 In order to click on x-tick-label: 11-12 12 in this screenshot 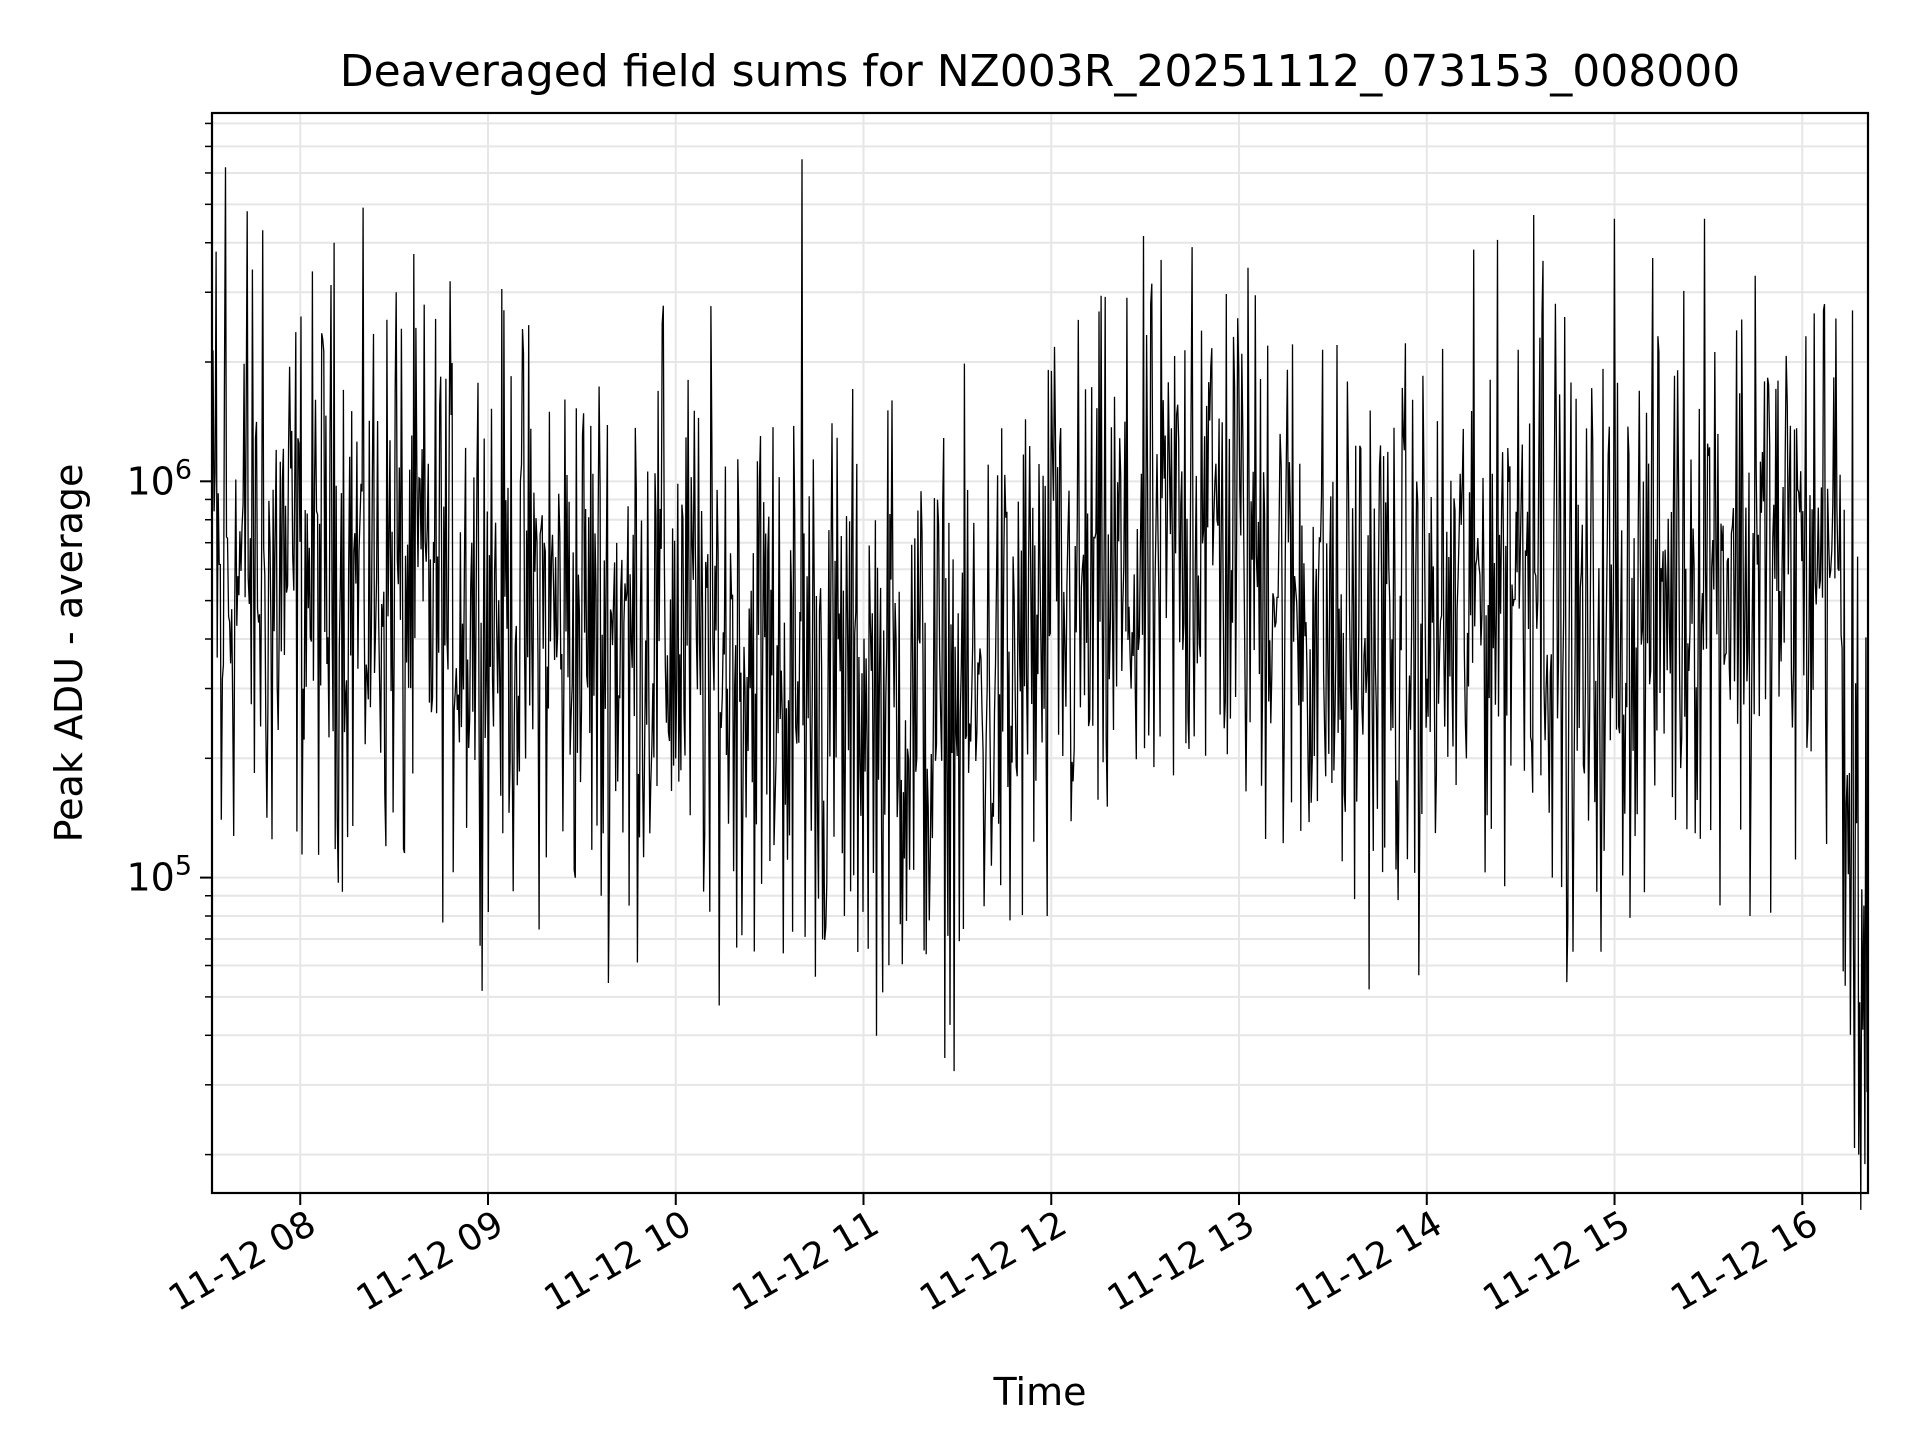, I will do `click(993, 1261)`.